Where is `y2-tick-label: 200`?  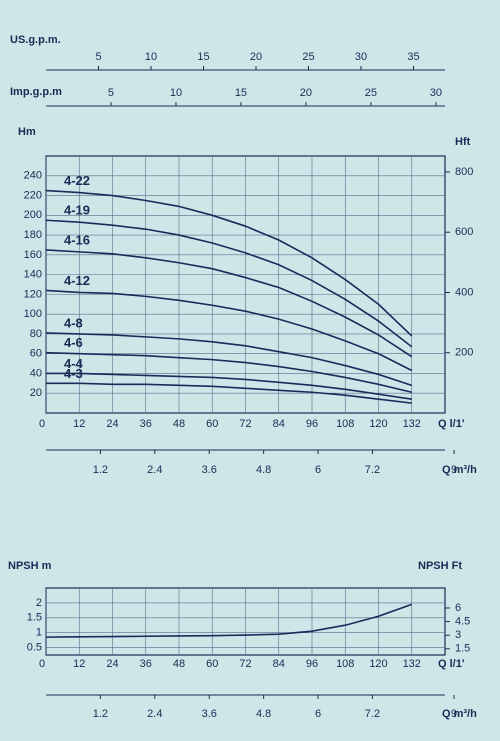 y2-tick-label: 200 is located at coordinates (464, 353).